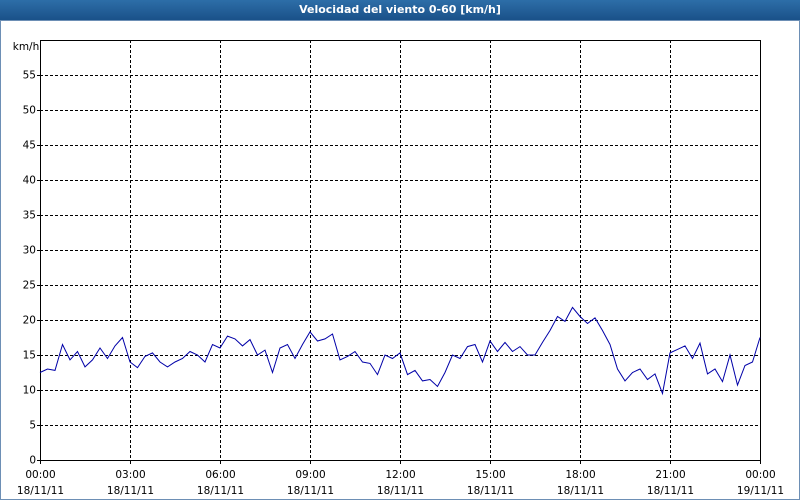 The height and width of the screenshot is (500, 800). I want to click on x-tick-label: 21:00, so click(670, 475).